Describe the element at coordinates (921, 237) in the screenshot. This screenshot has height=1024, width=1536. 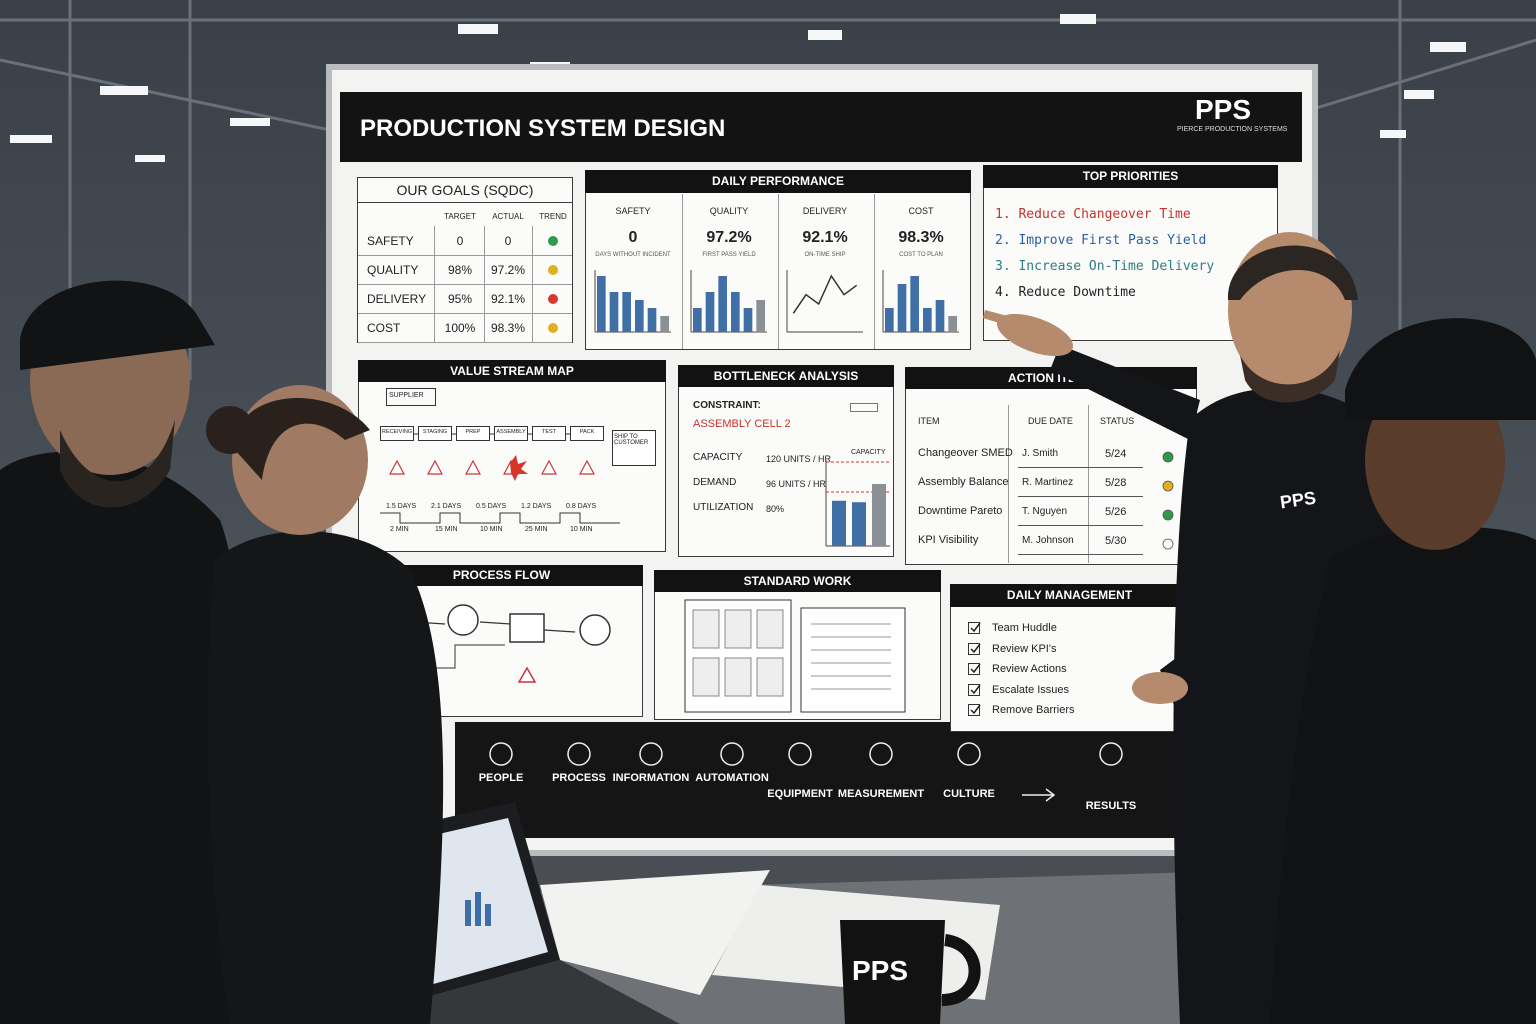
I see `label: 98.3%` at that location.